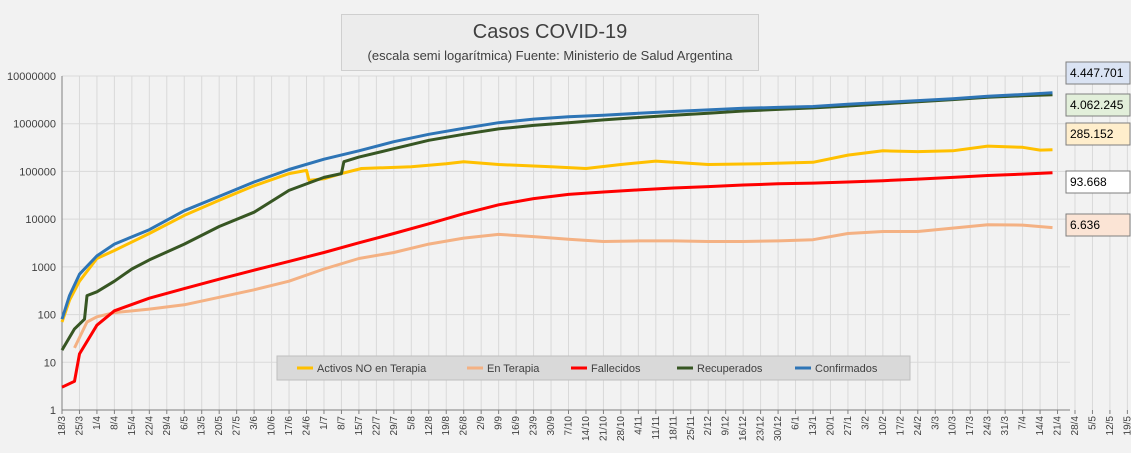 Image resolution: width=1131 pixels, height=453 pixels. Describe the element at coordinates (1058, 426) in the screenshot. I see `x-tick-label: 21/4` at that location.